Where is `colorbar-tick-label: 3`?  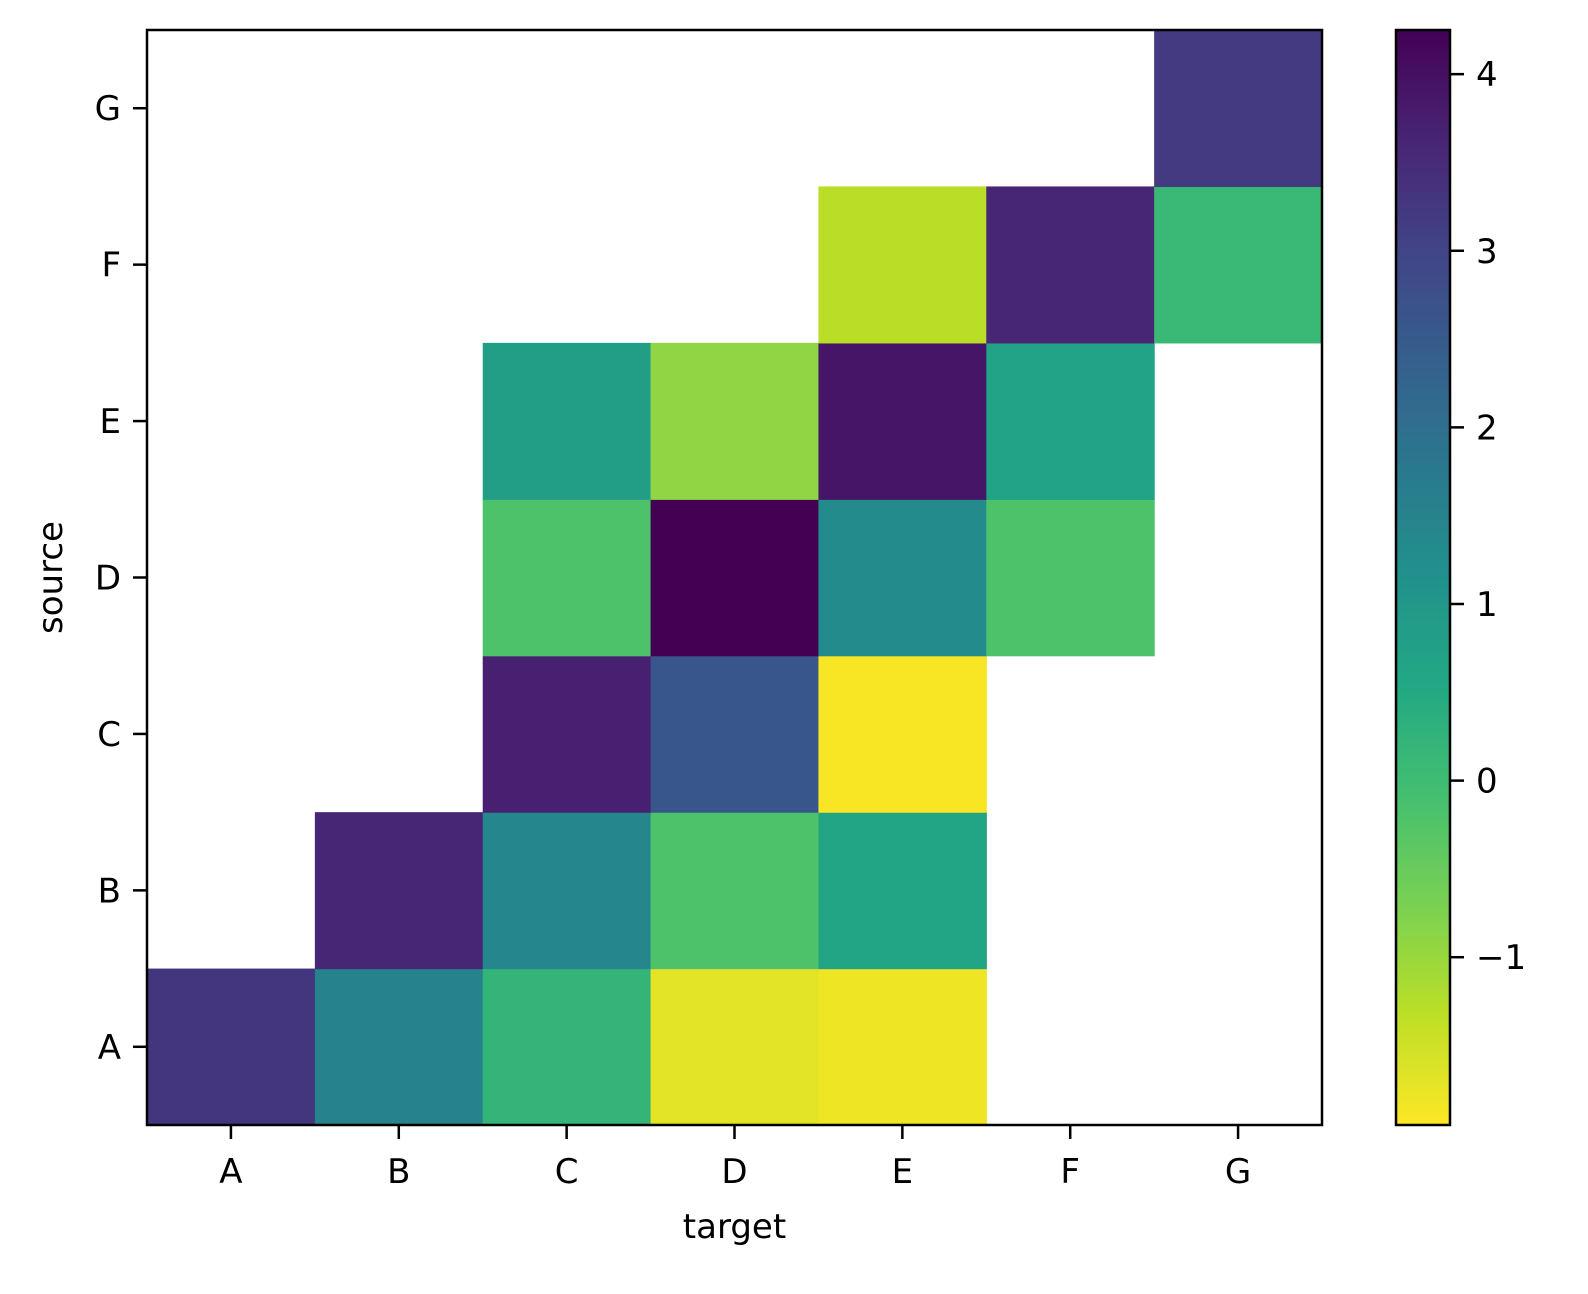 colorbar-tick-label: 3 is located at coordinates (1487, 252).